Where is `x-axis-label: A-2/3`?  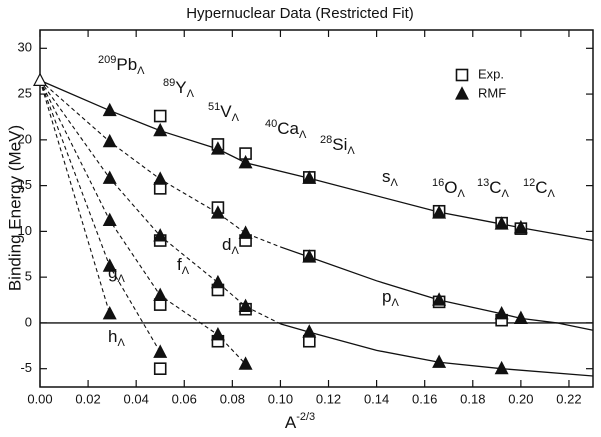 x-axis-label: A-2/3 is located at coordinates (300, 422).